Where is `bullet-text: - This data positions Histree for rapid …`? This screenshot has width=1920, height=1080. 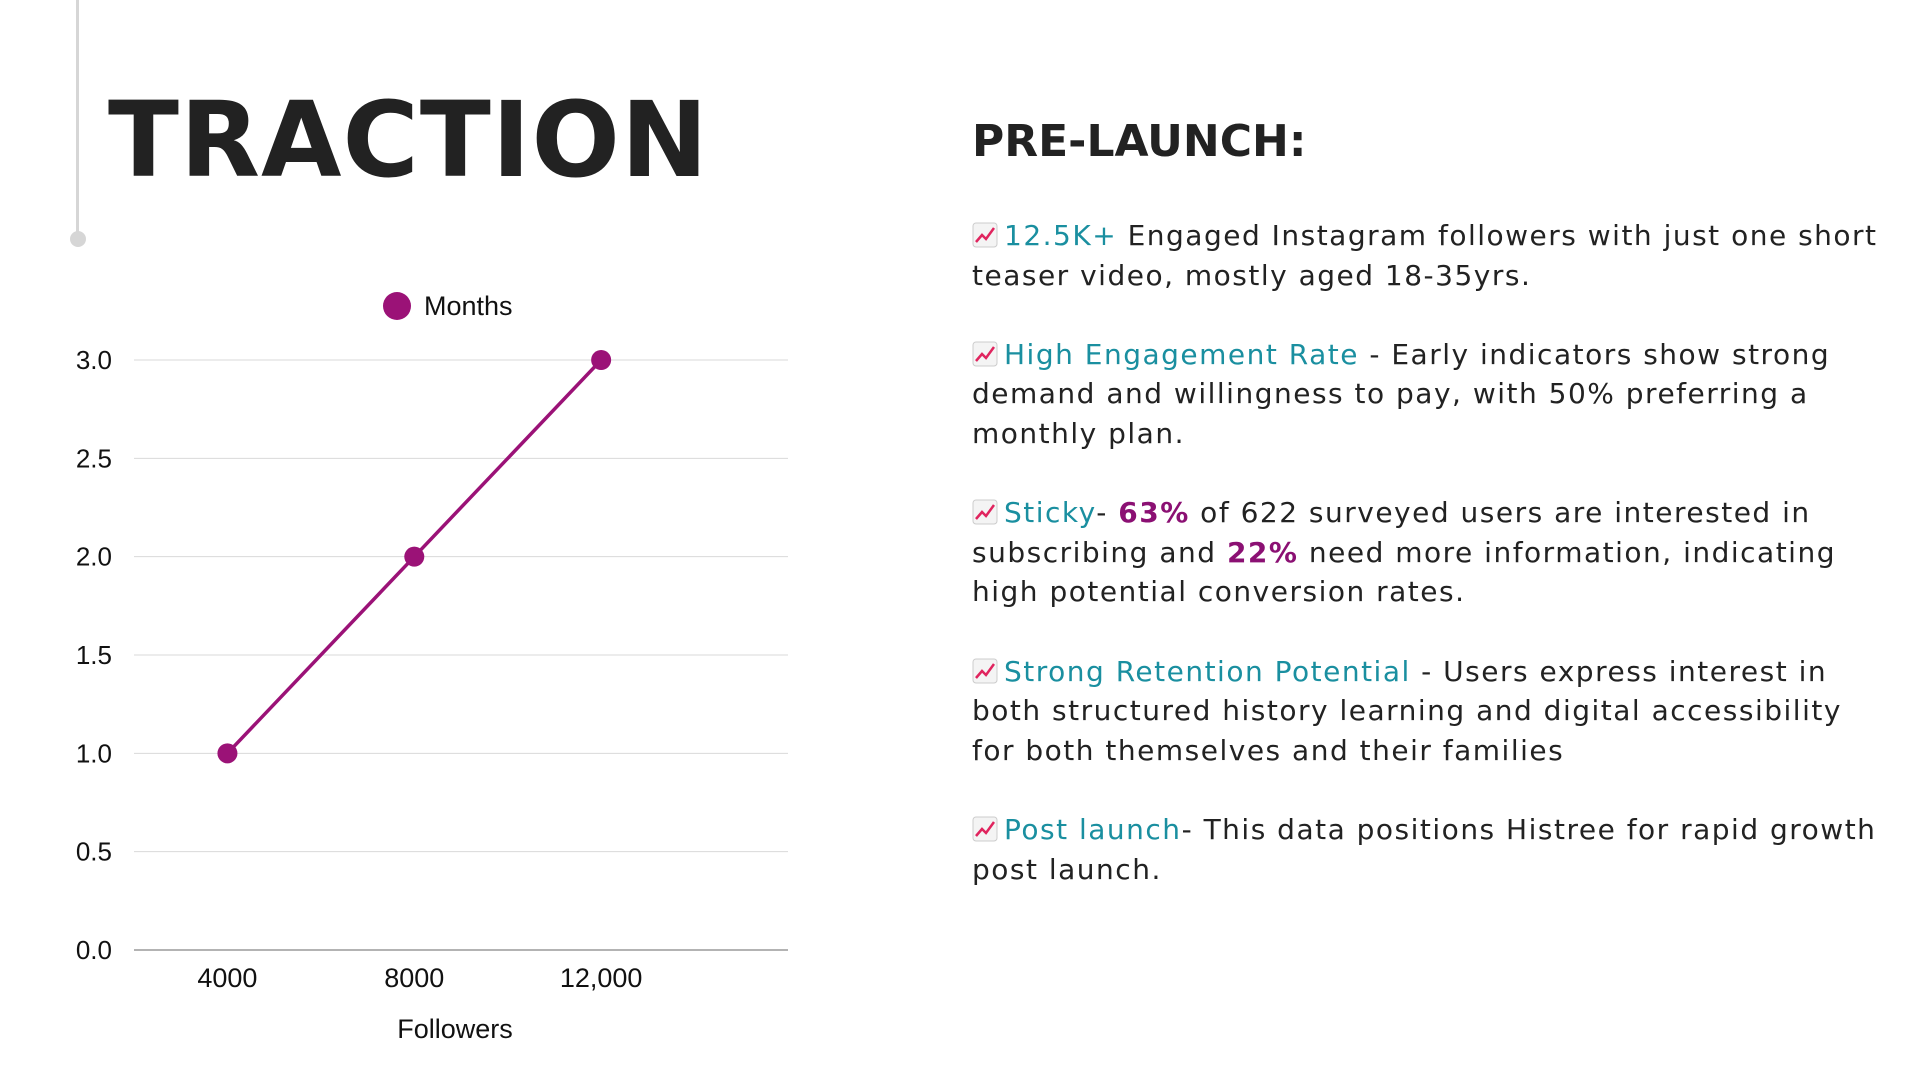 bullet-text: - This data positions Histree for rapid … is located at coordinates (1424, 849).